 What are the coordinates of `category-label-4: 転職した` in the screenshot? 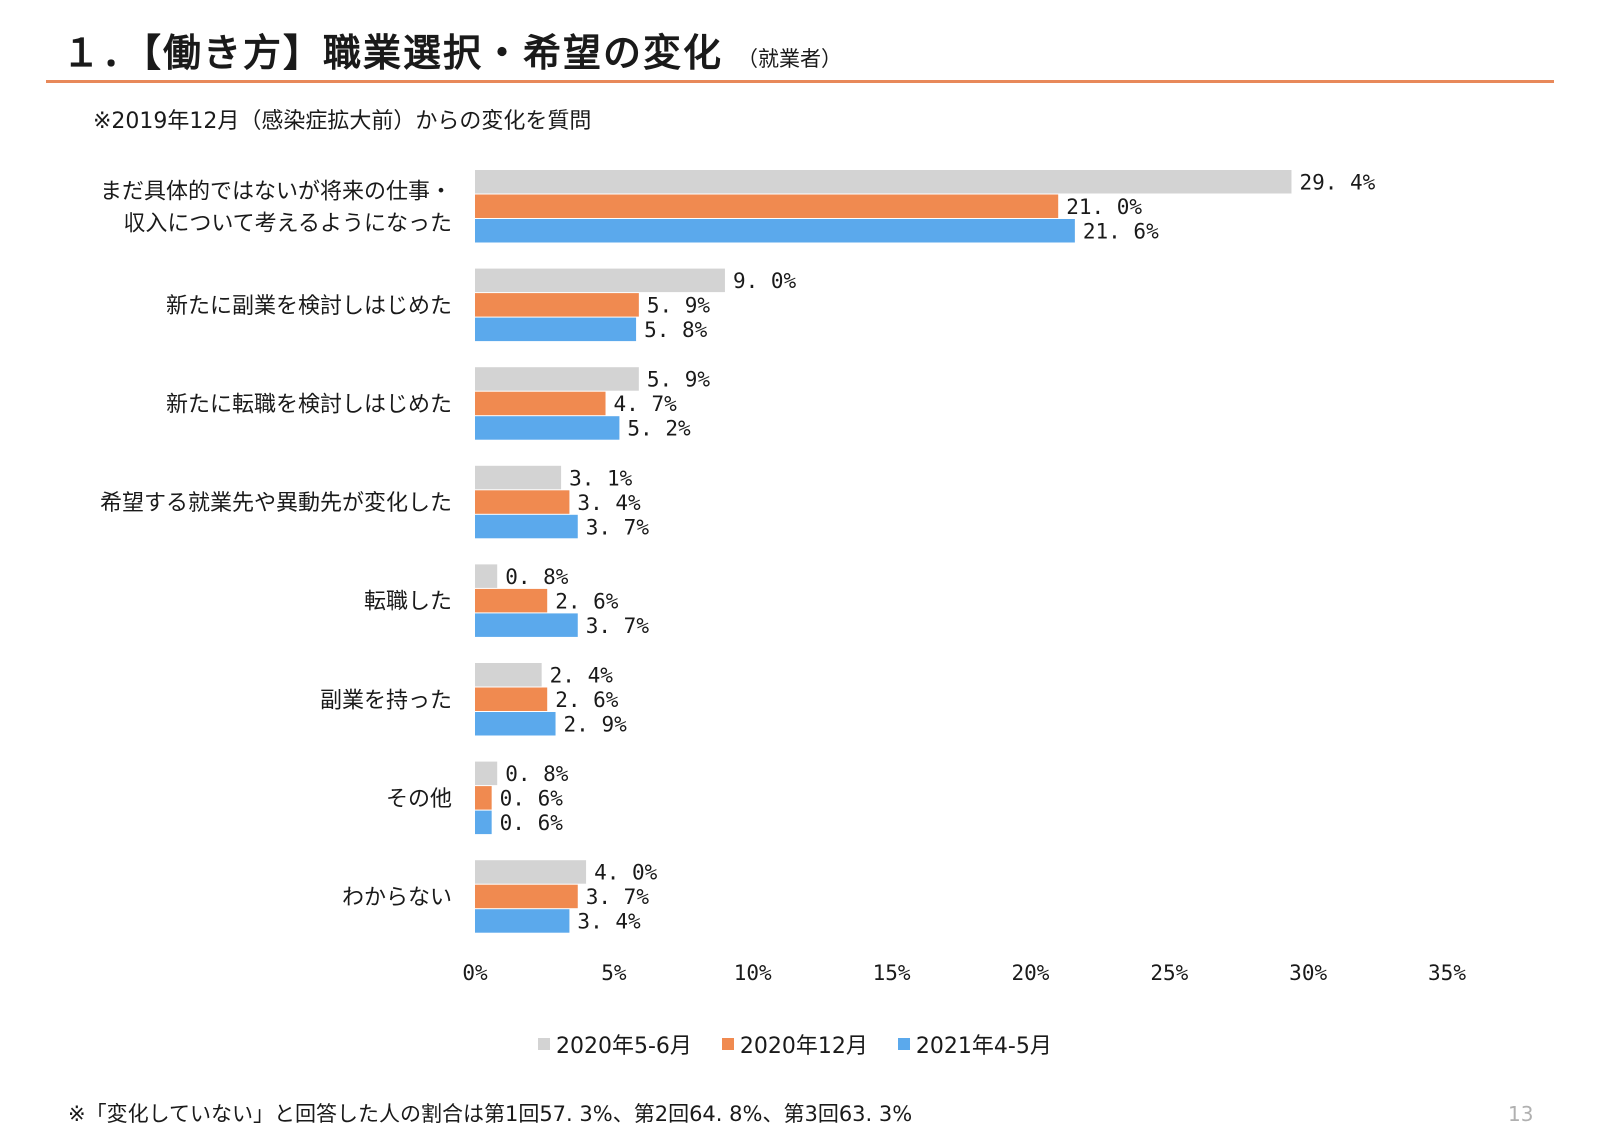 It's located at (408, 602).